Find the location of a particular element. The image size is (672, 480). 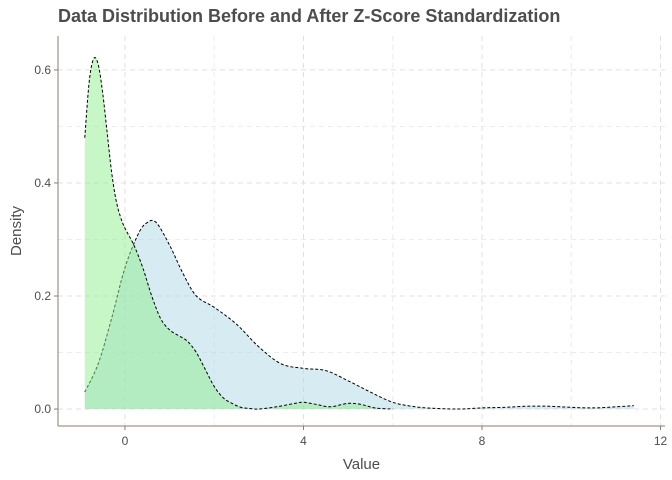

x-axis-title: Value is located at coordinates (361, 464).